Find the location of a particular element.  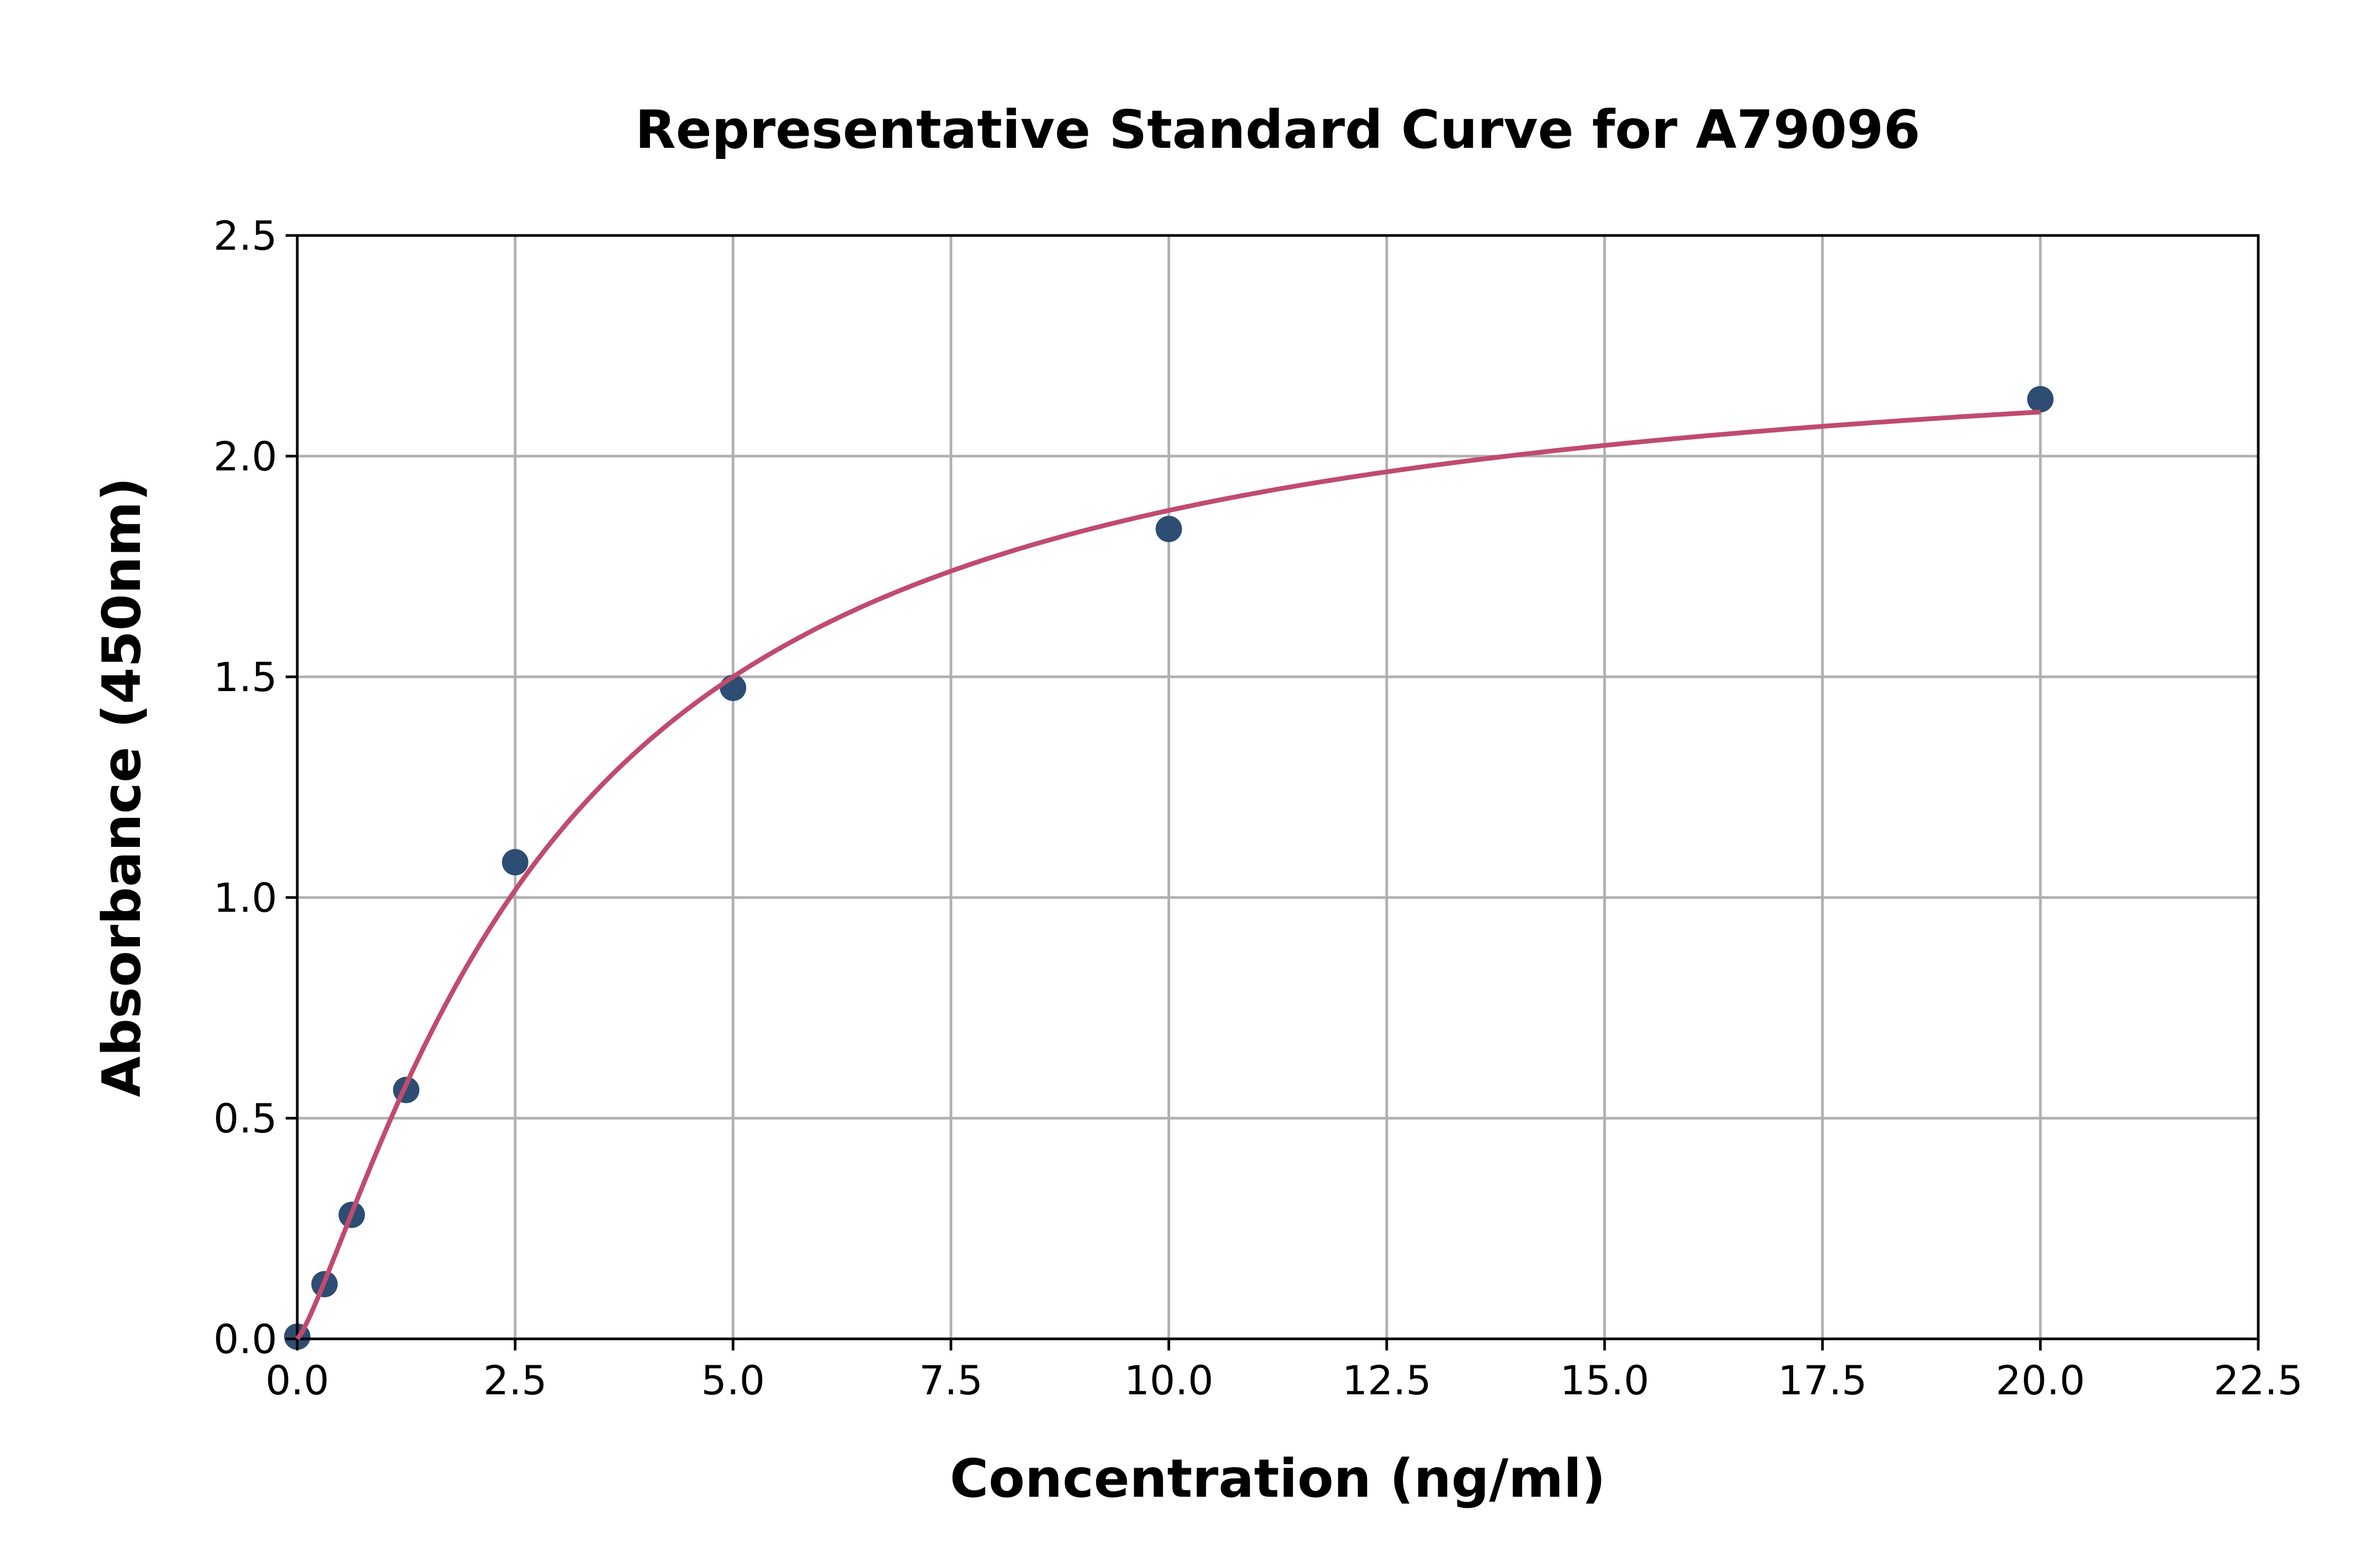

x-axis-ticks: 0.0 2.5 5.0 7.5 10.0 12.5 15.0 17.5 20.0 22.5 is located at coordinates (1284, 1371).